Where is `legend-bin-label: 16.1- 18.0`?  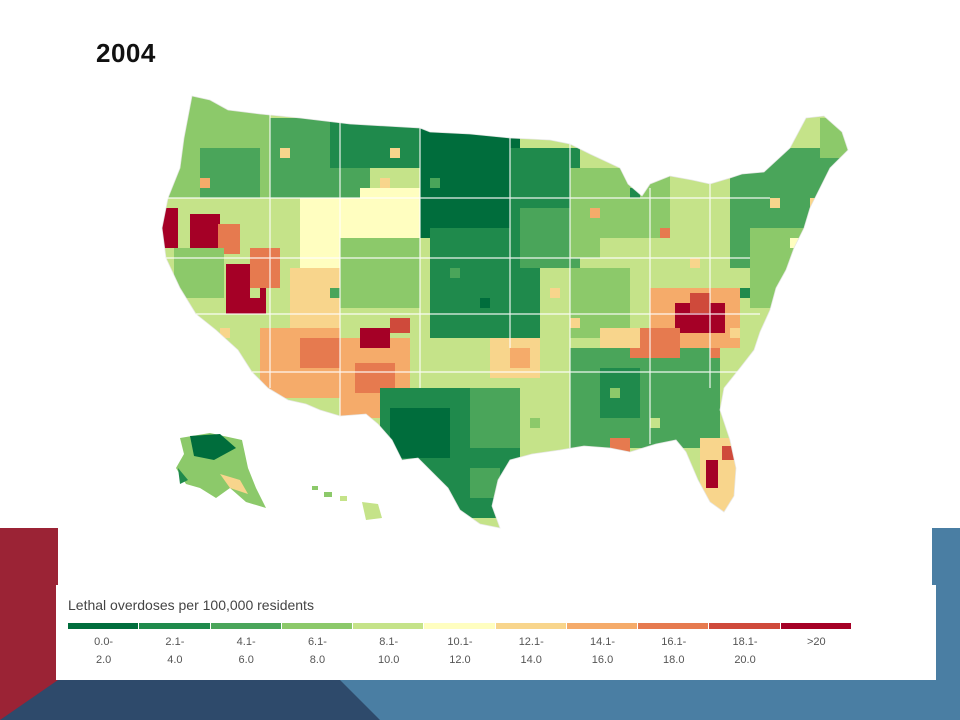 legend-bin-label: 16.1- 18.0 is located at coordinates (673, 651).